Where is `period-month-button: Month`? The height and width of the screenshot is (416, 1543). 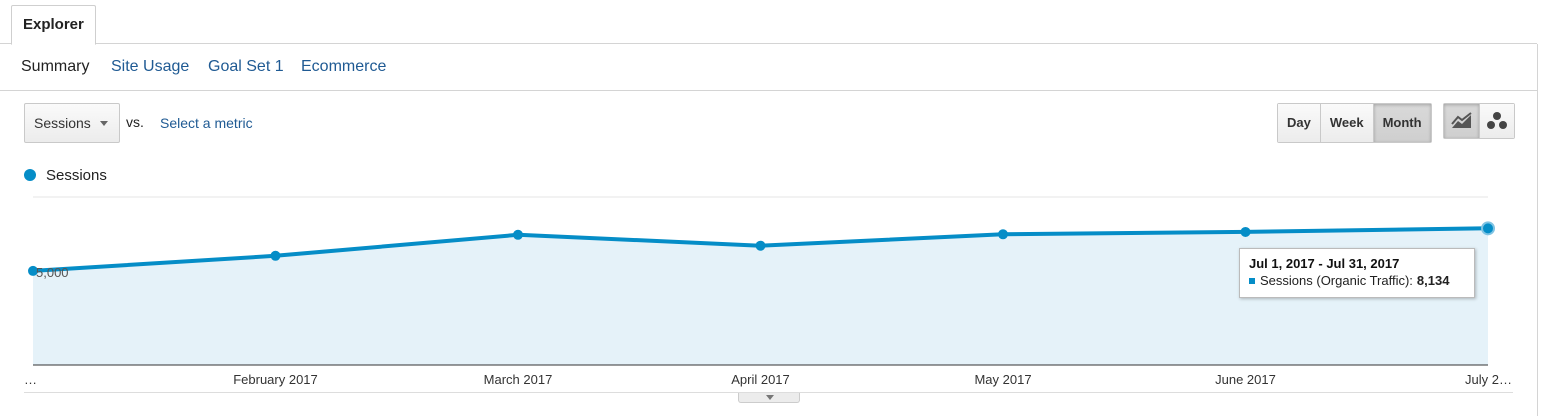
period-month-button: Month is located at coordinates (1401, 123).